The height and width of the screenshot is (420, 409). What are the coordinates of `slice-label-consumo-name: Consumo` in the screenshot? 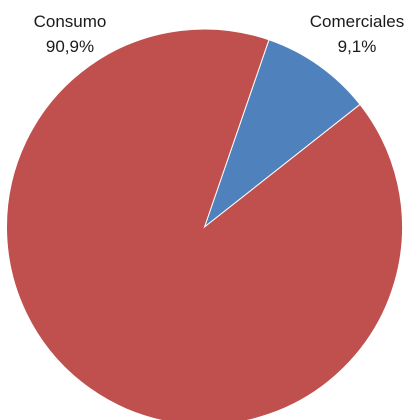 It's located at (70, 21).